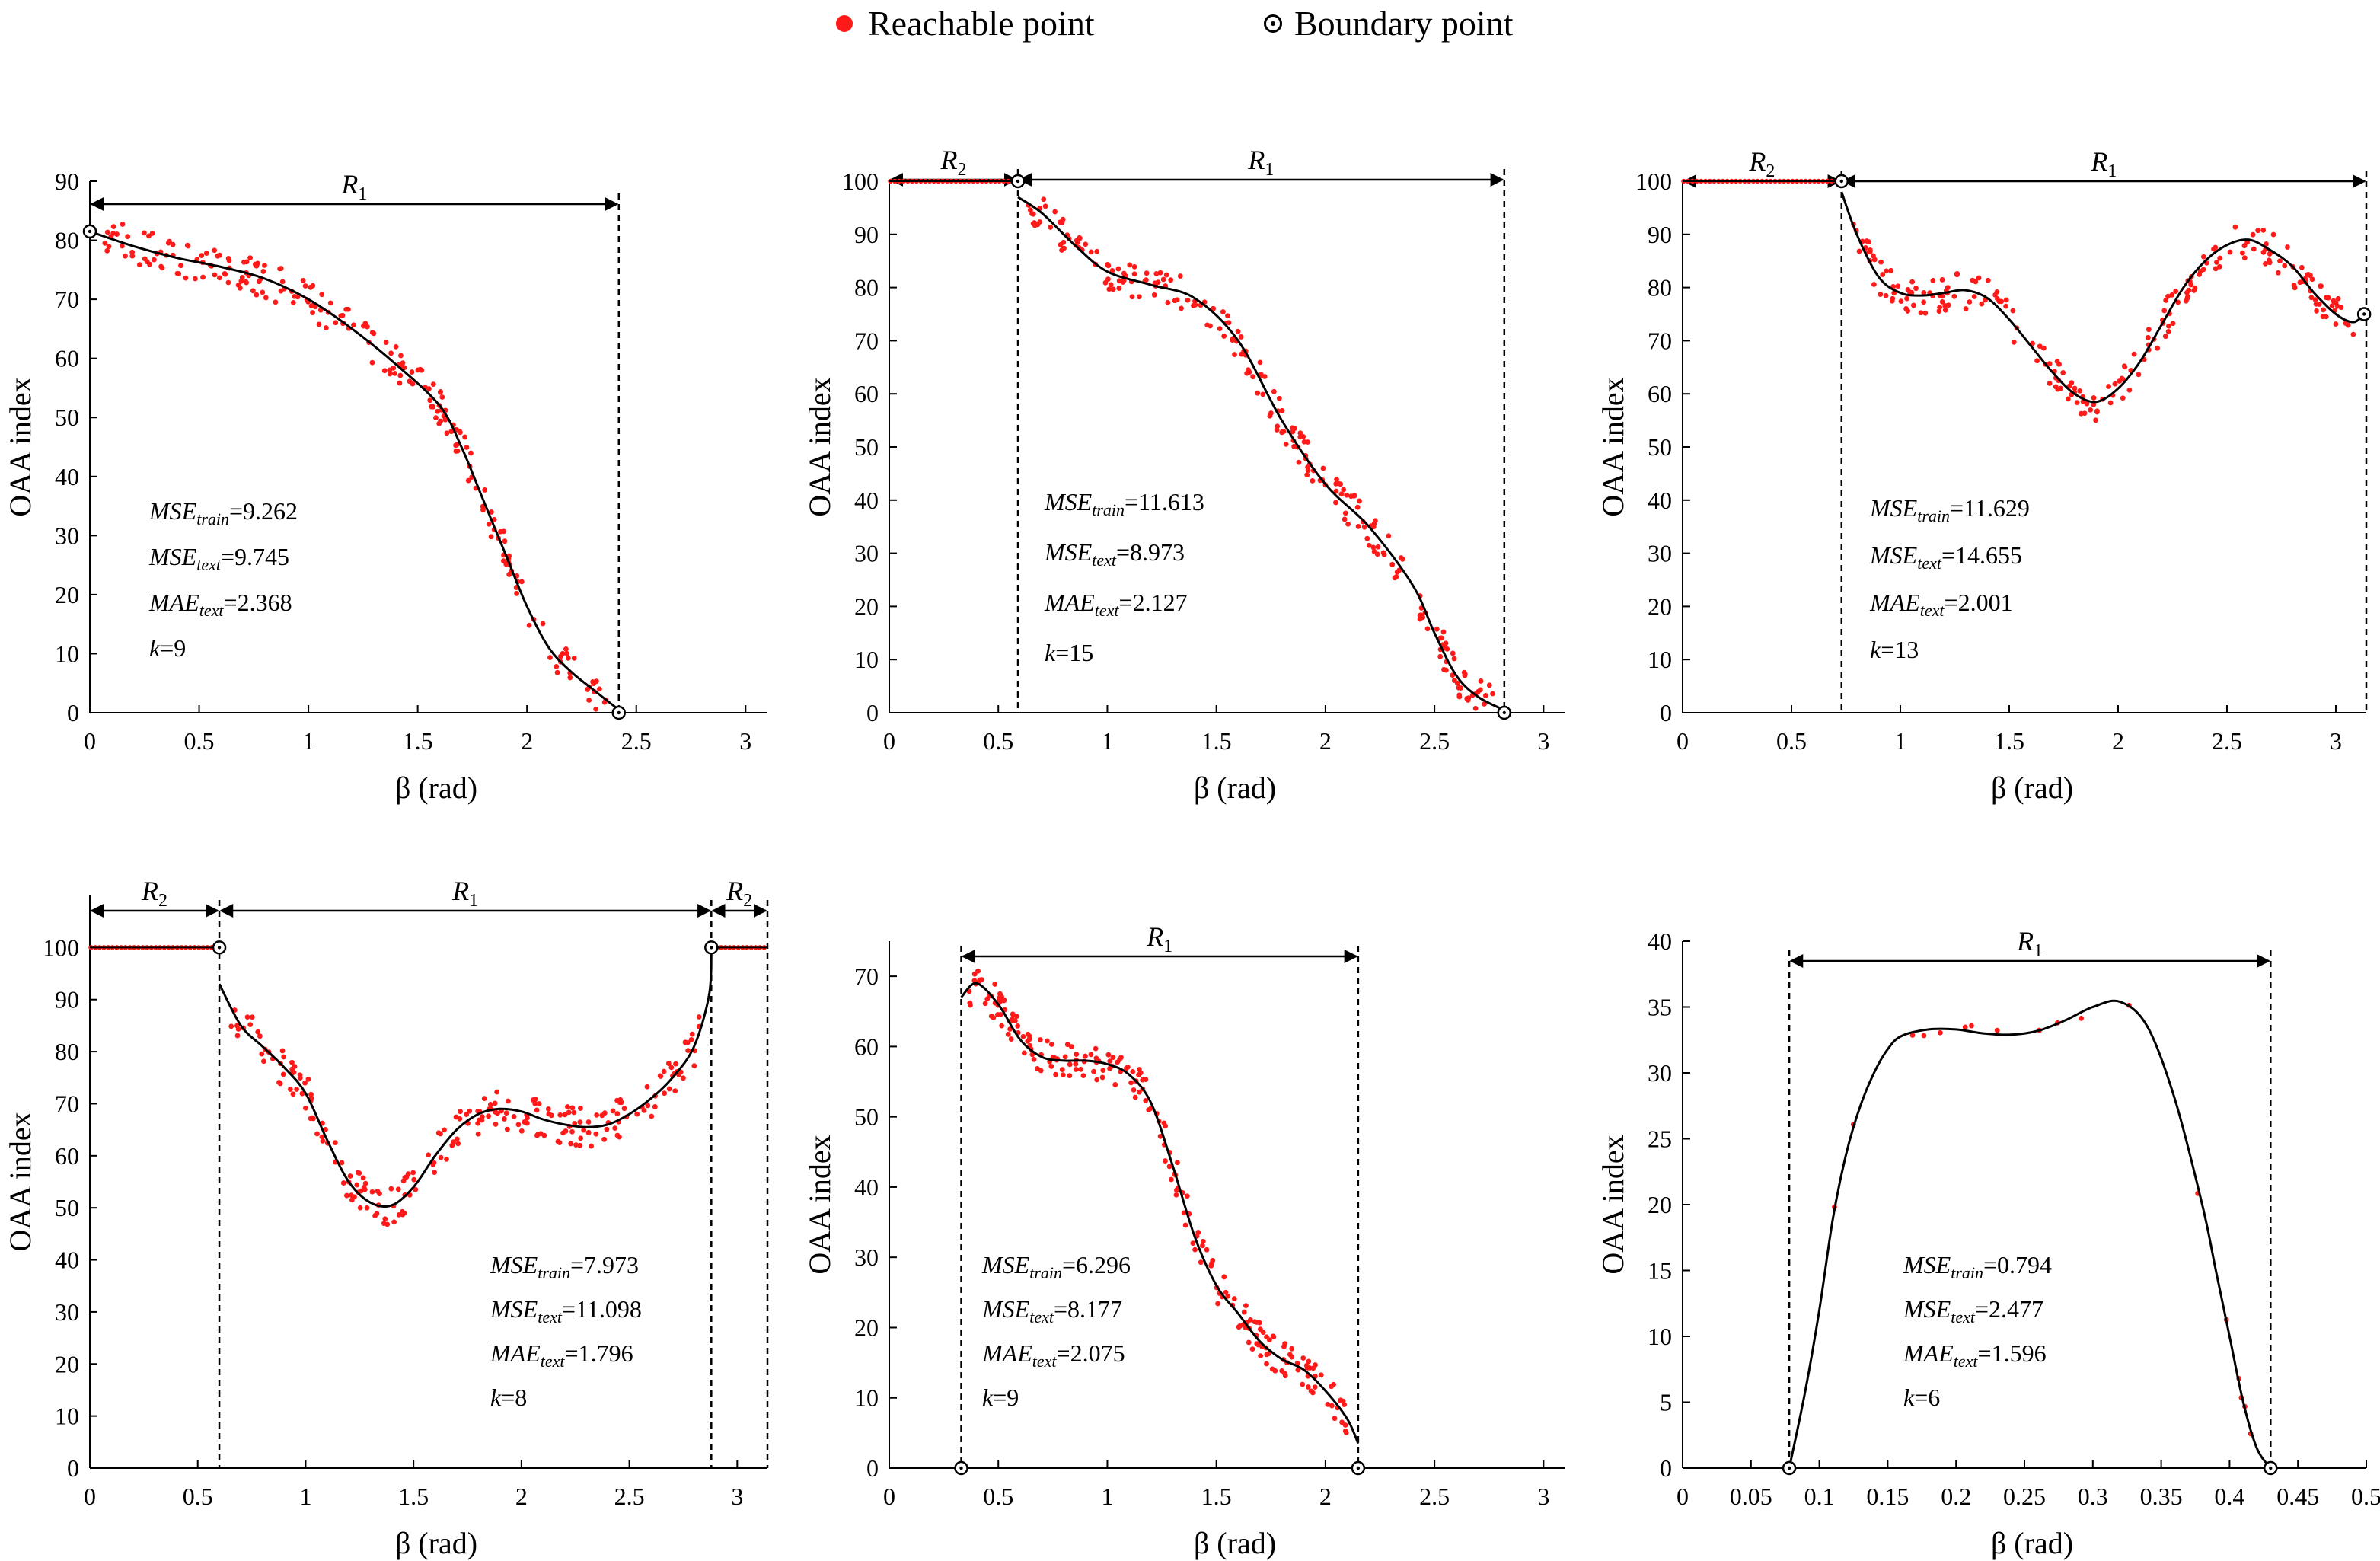 Image resolution: width=2380 pixels, height=1561 pixels. What do you see at coordinates (1051, 1310) in the screenshot?
I see `stat-text: MSEtext=8.177` at bounding box center [1051, 1310].